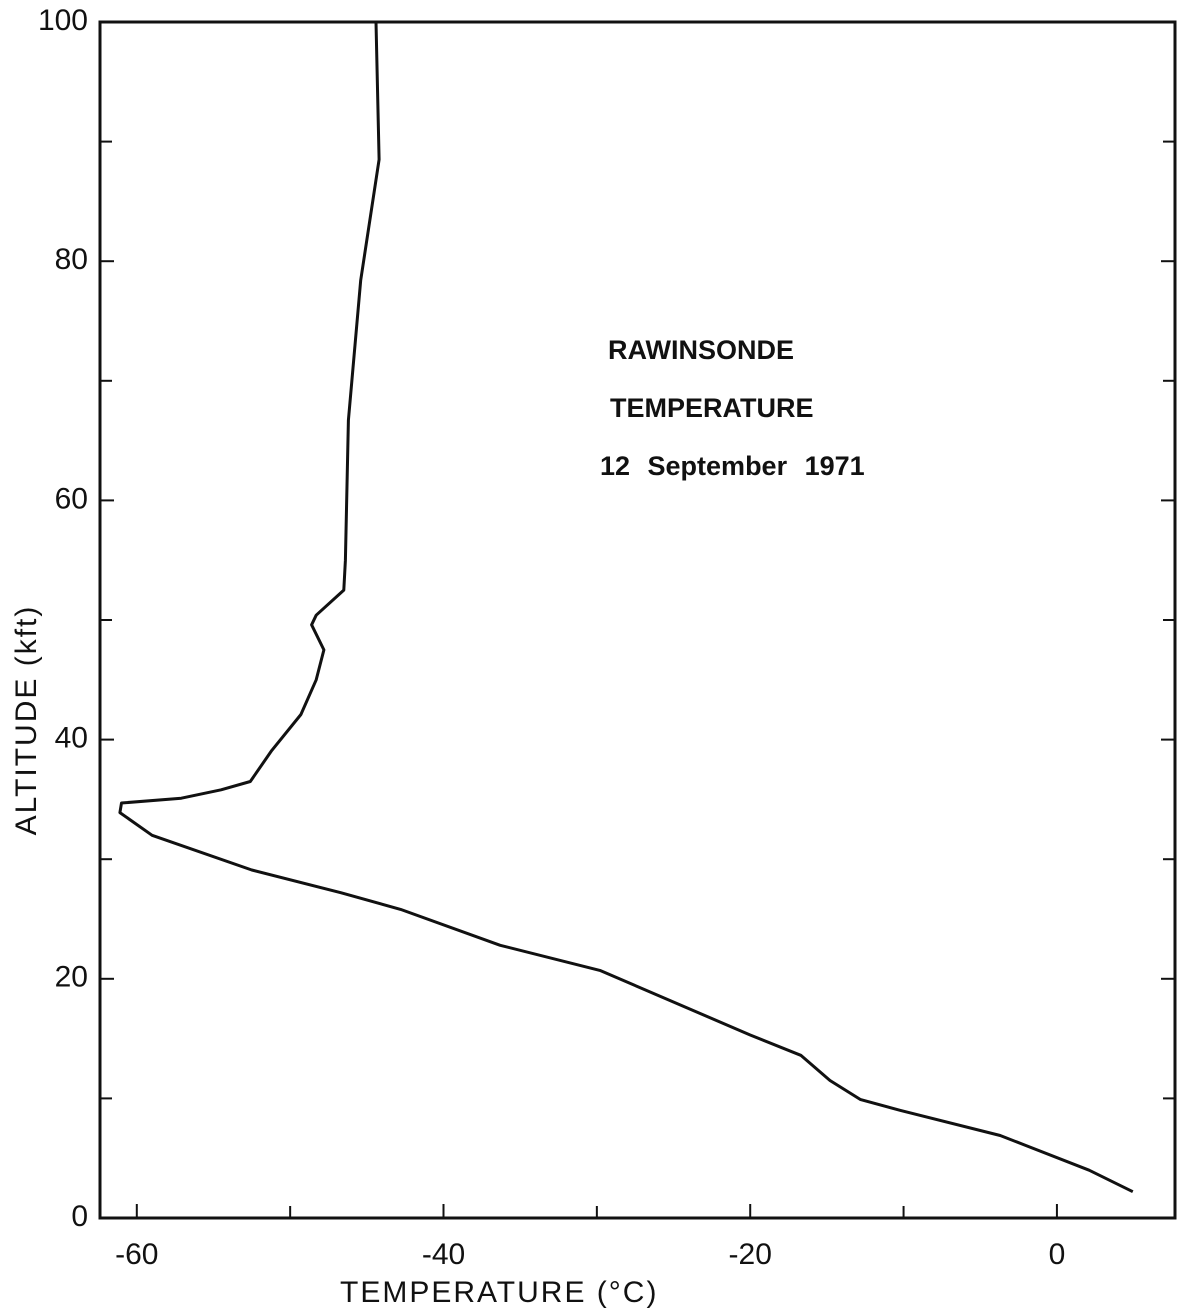  I want to click on annotation: 12 September 1971, so click(732, 466).